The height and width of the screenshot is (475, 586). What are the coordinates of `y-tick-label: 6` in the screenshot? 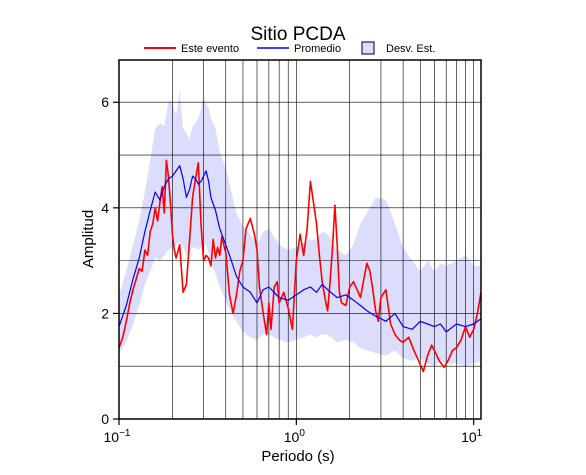 It's located at (105, 102).